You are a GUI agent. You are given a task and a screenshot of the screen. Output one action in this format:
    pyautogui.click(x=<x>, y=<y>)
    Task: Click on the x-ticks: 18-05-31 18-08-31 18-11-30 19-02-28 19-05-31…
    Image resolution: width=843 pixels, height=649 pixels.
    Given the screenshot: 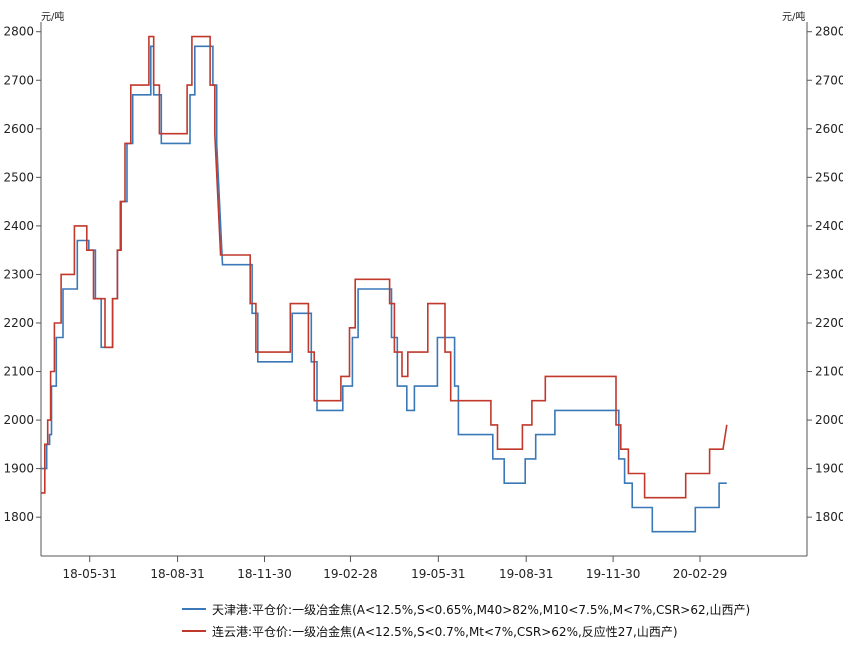 What is the action you would take?
    pyautogui.click(x=394, y=568)
    